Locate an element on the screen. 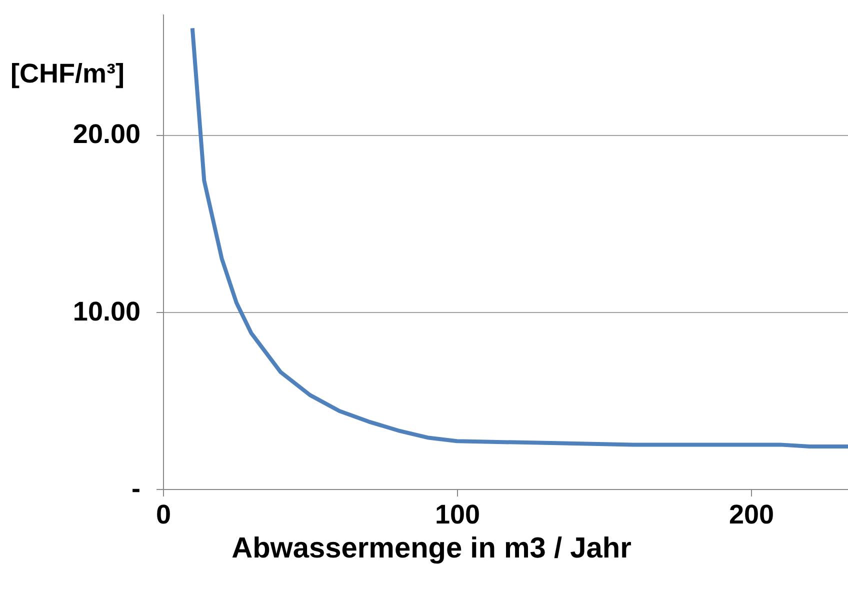  y-tick-label: - is located at coordinates (136, 489).